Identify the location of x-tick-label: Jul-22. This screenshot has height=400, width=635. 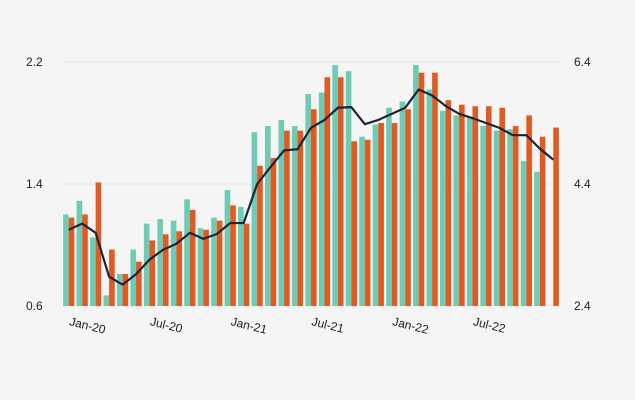
(489, 325).